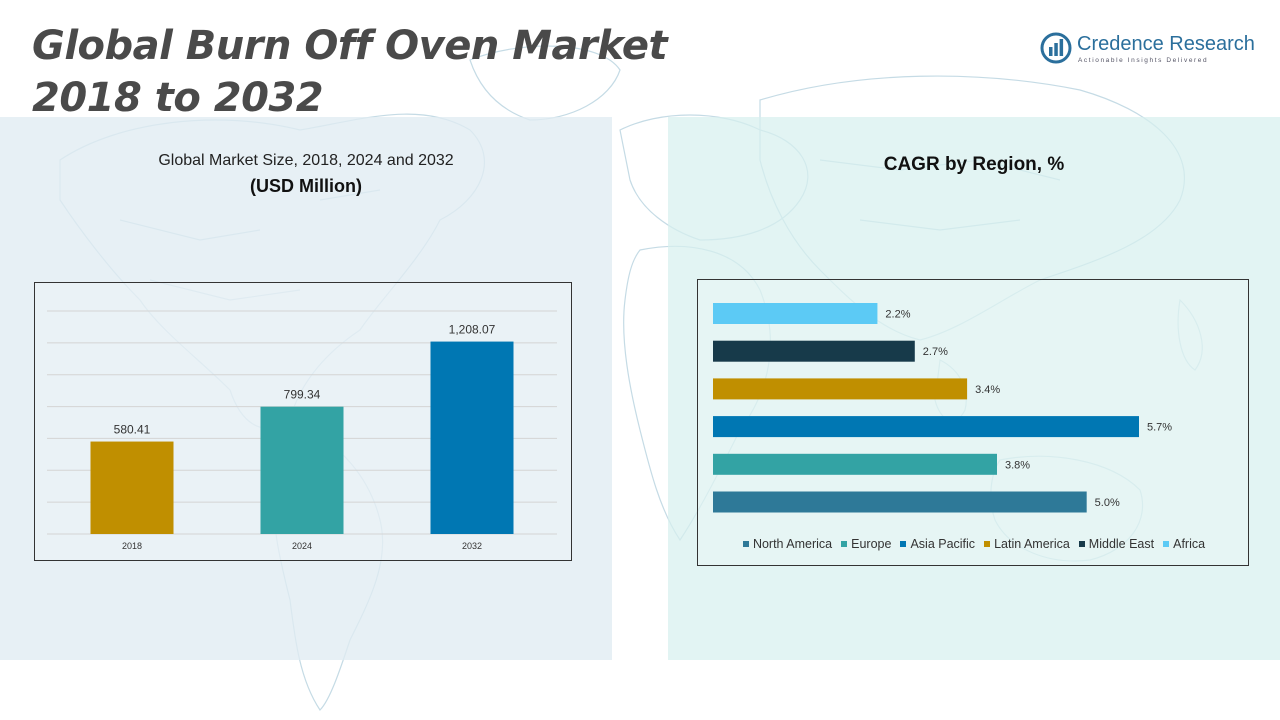  I want to click on logo-tagline: Actionable Insights Delivered, so click(1143, 60).